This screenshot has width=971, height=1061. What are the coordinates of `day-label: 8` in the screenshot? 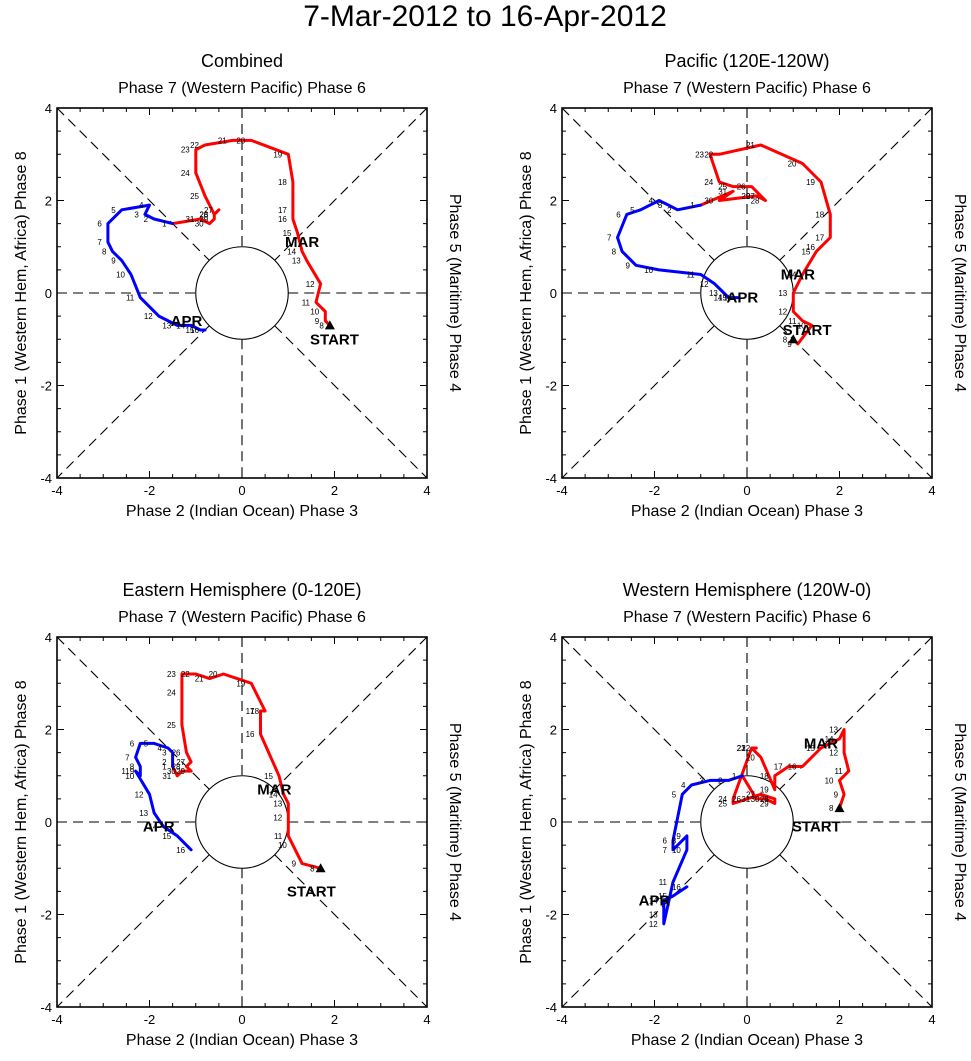 It's located at (614, 251).